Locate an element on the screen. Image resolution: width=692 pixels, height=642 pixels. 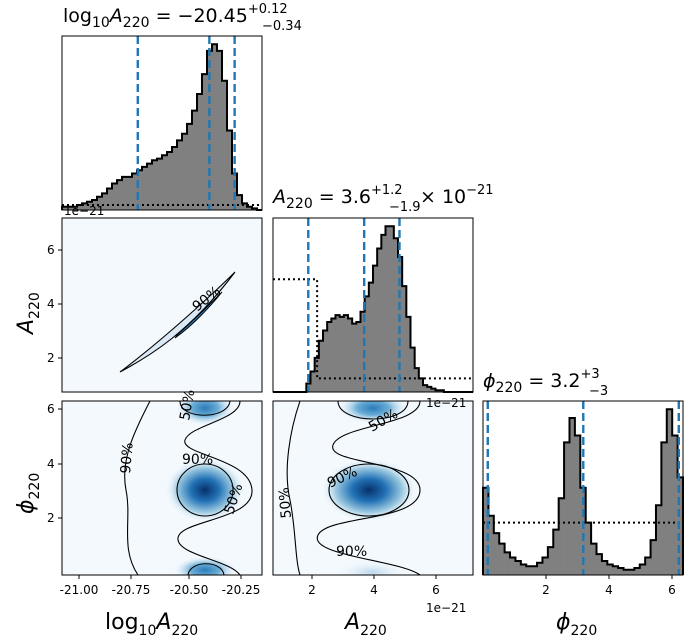
title-1-post: × 10⁻²¹ is located at coordinates (457, 195).